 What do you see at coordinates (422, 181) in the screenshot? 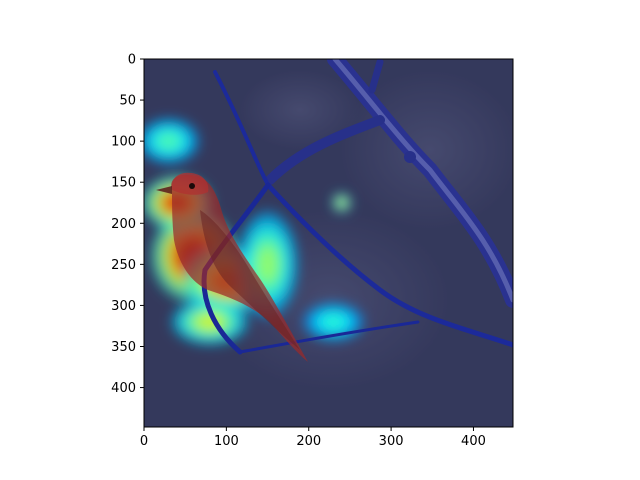
I see `branch-main-highlight` at bounding box center [422, 181].